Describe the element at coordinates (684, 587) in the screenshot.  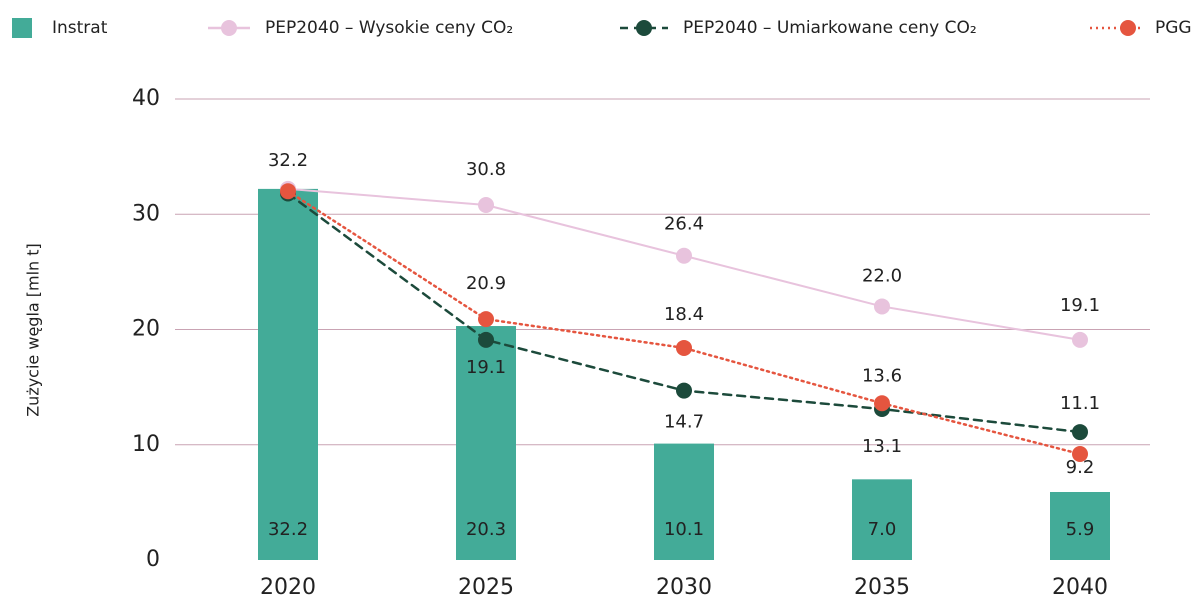
I see `x-tick-label: 2030` at that location.